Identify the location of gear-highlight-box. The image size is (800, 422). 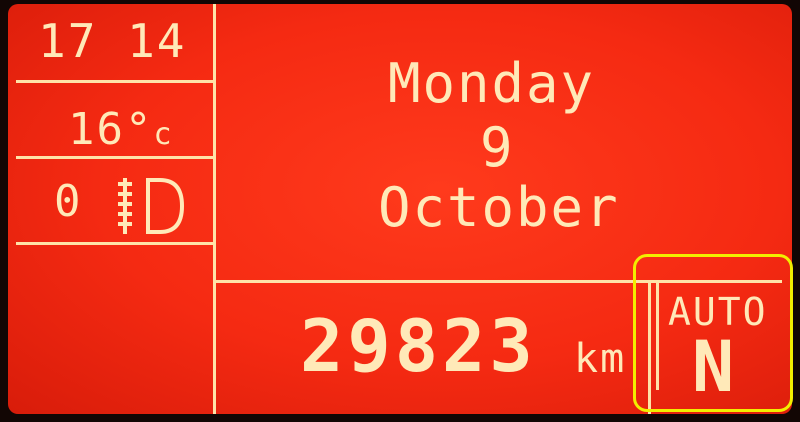
(713, 333).